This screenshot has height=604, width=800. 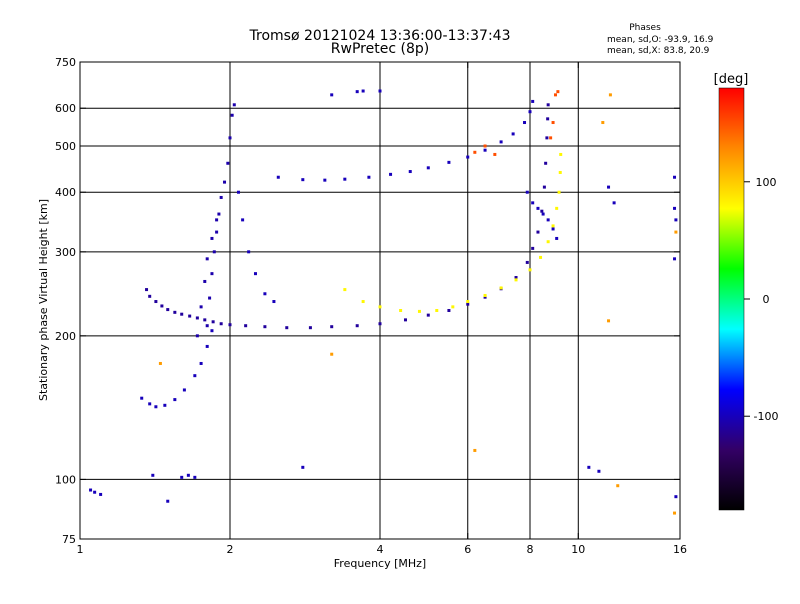 What do you see at coordinates (65, 146) in the screenshot?
I see `y-tick-label: 500` at bounding box center [65, 146].